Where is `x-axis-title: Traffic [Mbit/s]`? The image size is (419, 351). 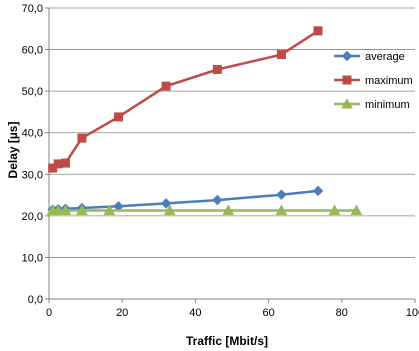
x-axis-title: Traffic [Mbit/s] is located at coordinates (227, 341).